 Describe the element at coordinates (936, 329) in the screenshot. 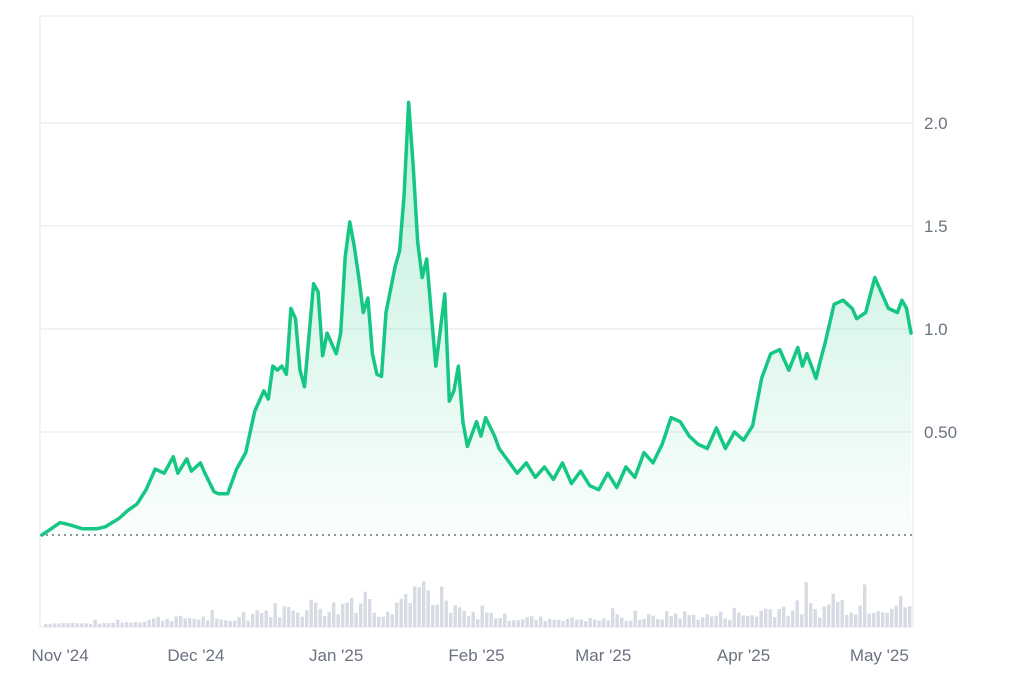

I see `y-tick-label: 1.0` at that location.